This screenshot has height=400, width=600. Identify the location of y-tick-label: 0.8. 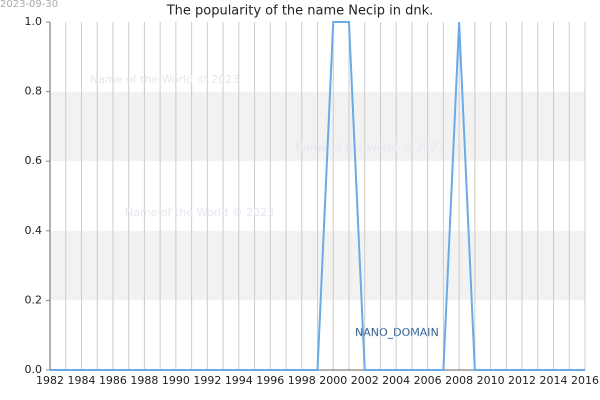
(34, 91).